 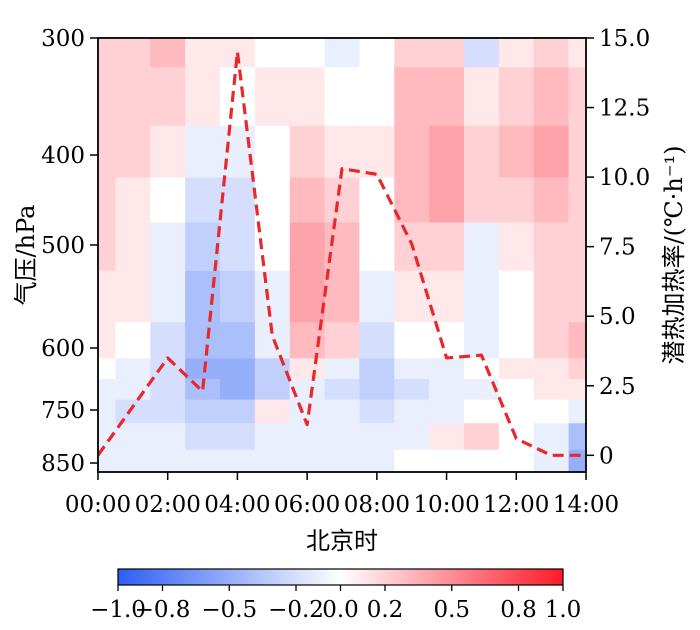 I want to click on x-tick-label: 10:00, so click(x=446, y=505).